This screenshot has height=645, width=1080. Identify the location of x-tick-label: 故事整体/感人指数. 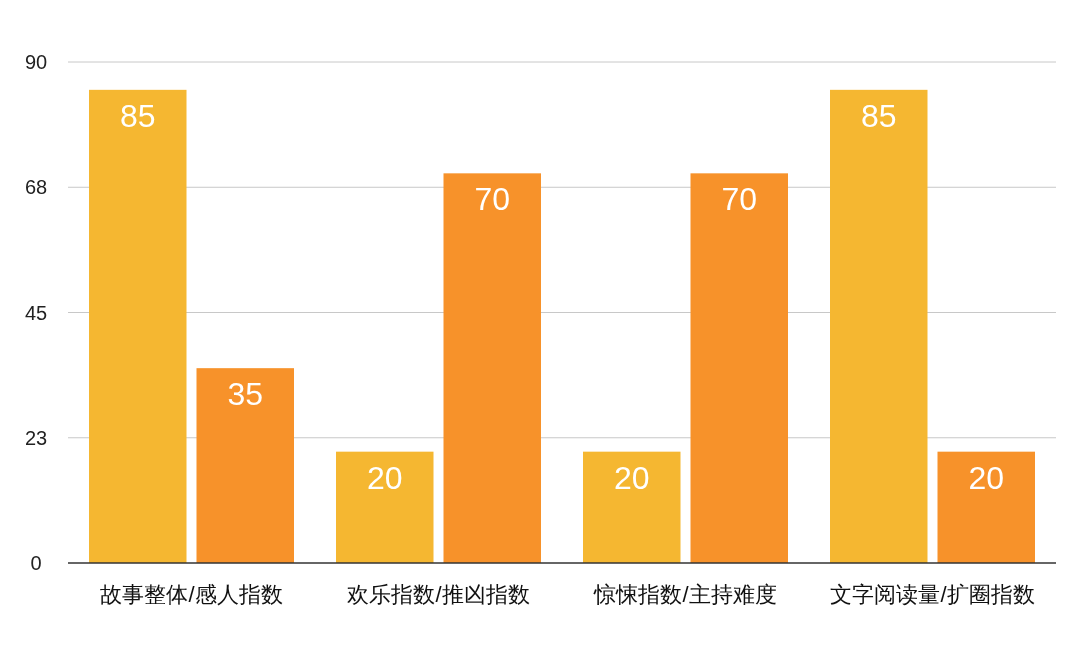
(191, 594).